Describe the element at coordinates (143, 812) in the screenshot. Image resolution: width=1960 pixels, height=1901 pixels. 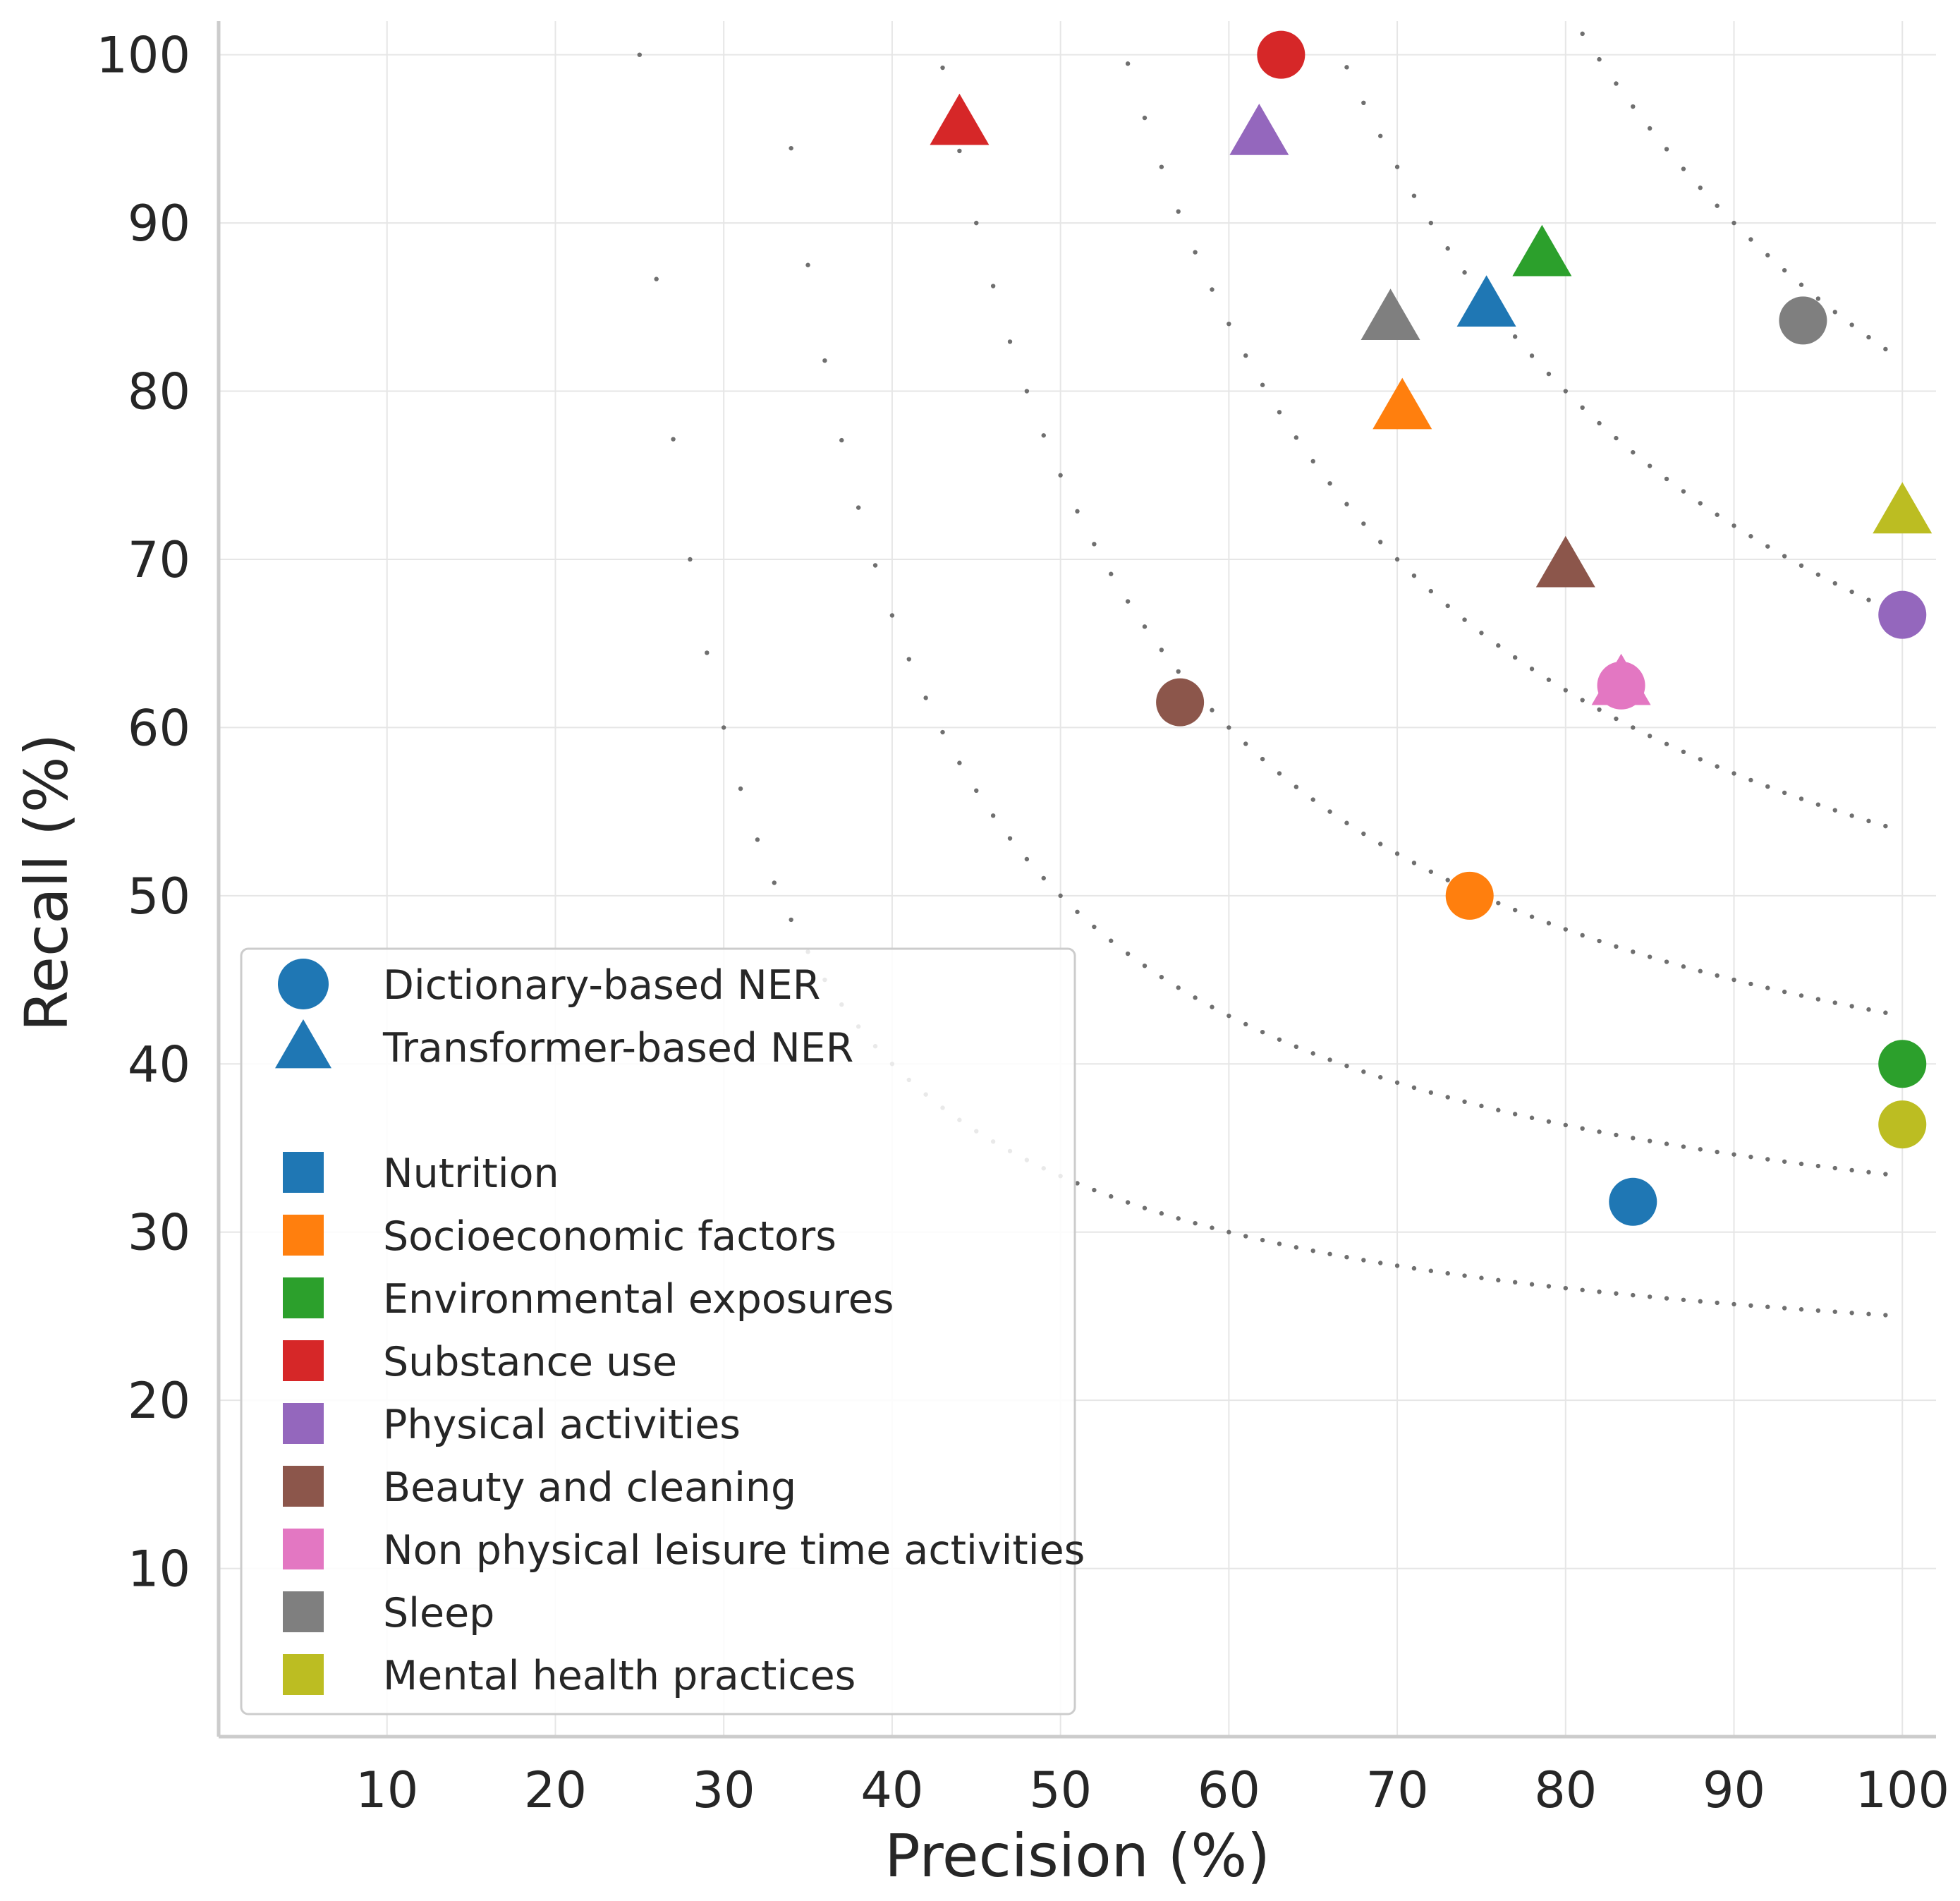
I see `y-tick-labels: 10 20 30 40 50 60 70 80 90 100` at that location.